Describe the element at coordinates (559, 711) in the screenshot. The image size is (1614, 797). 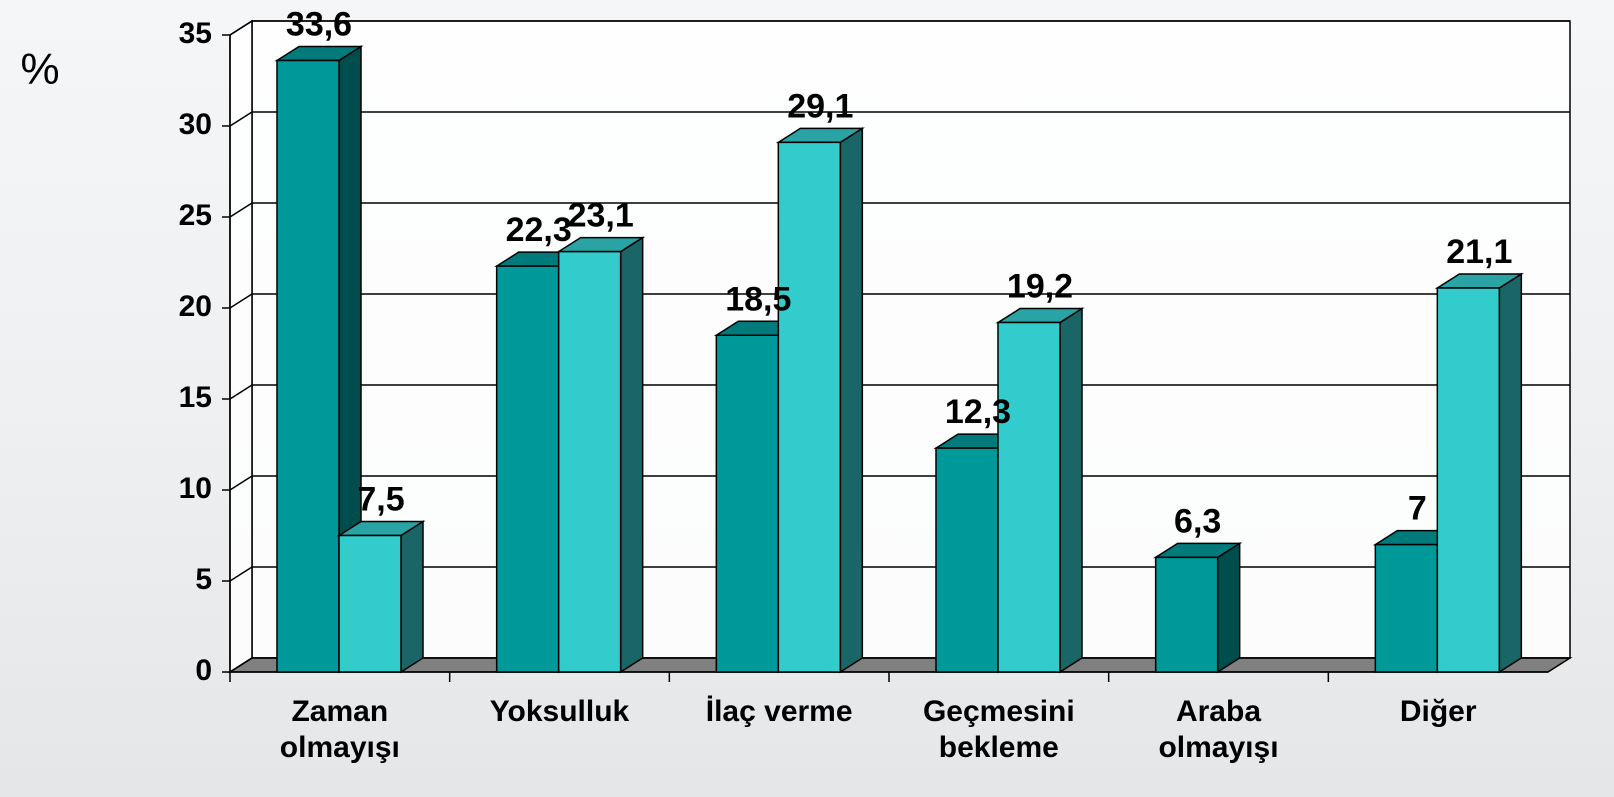
I see `x-tick-label: Yoksulluk` at that location.